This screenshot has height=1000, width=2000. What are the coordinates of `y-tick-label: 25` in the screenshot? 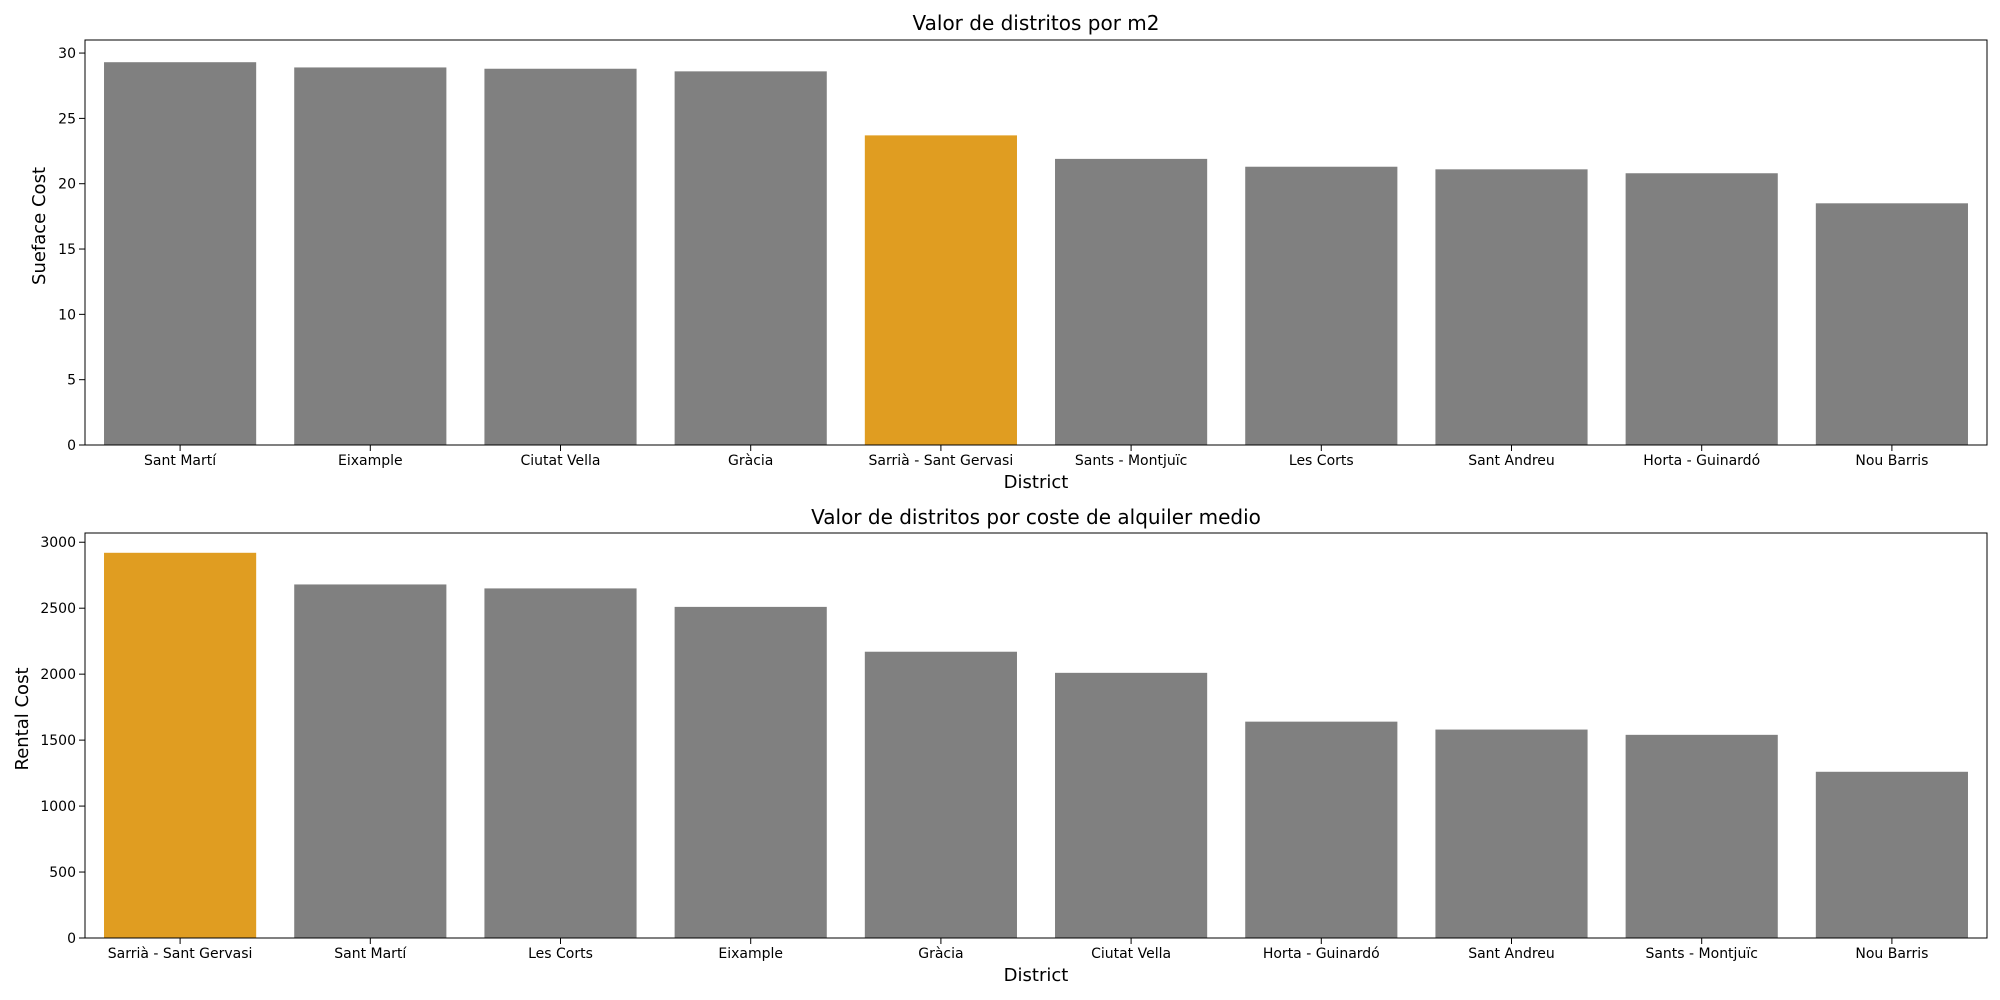 It's located at (67, 119).